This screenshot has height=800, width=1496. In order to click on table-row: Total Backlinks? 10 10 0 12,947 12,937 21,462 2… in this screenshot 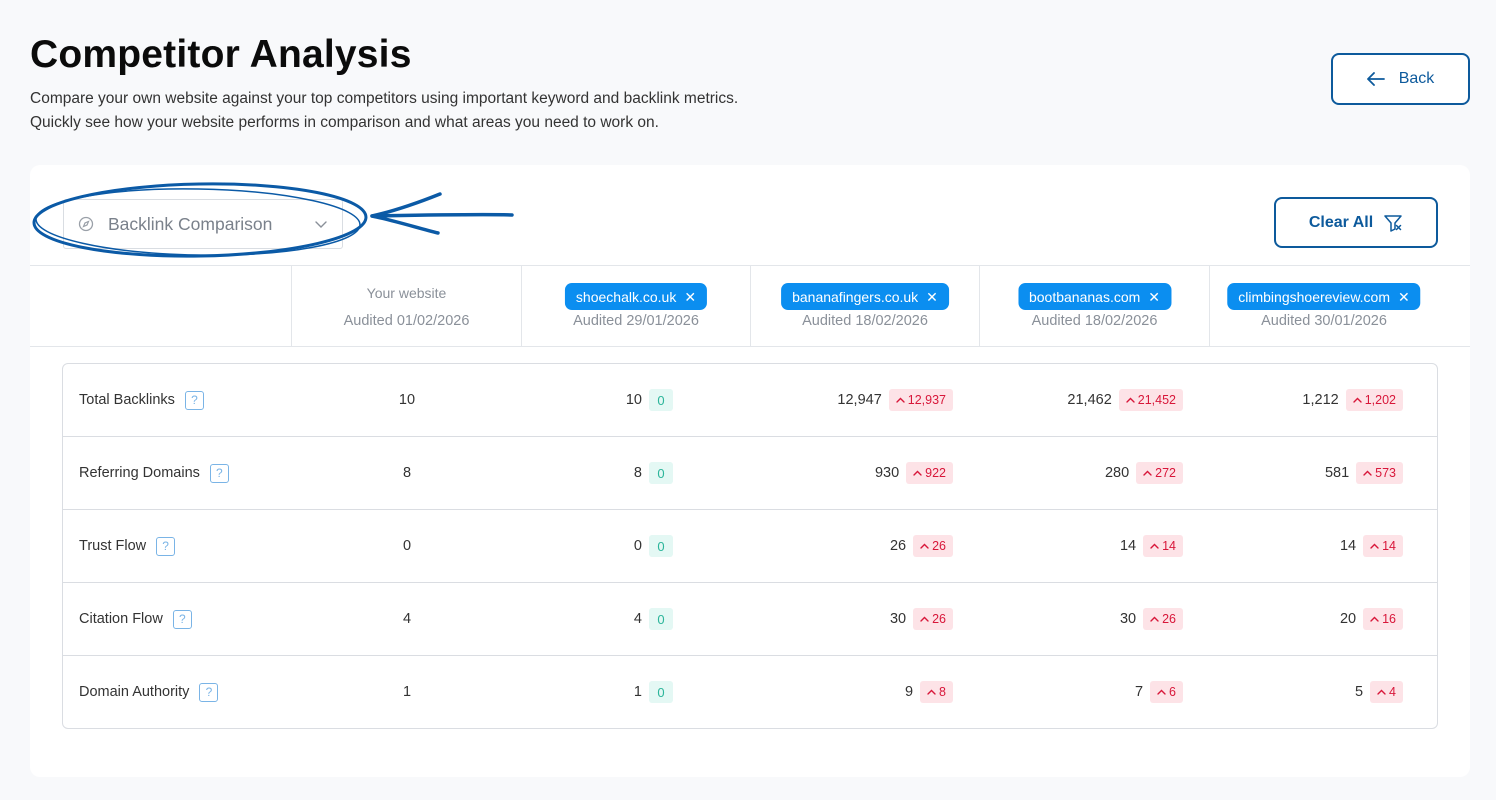, I will do `click(750, 400)`.